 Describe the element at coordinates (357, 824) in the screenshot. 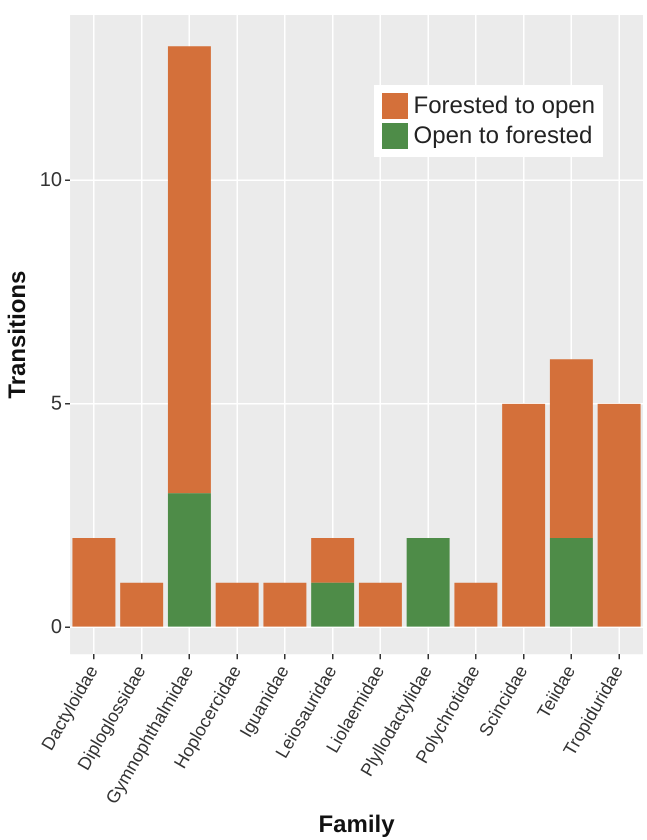

I see `x-axis-title: Family` at that location.